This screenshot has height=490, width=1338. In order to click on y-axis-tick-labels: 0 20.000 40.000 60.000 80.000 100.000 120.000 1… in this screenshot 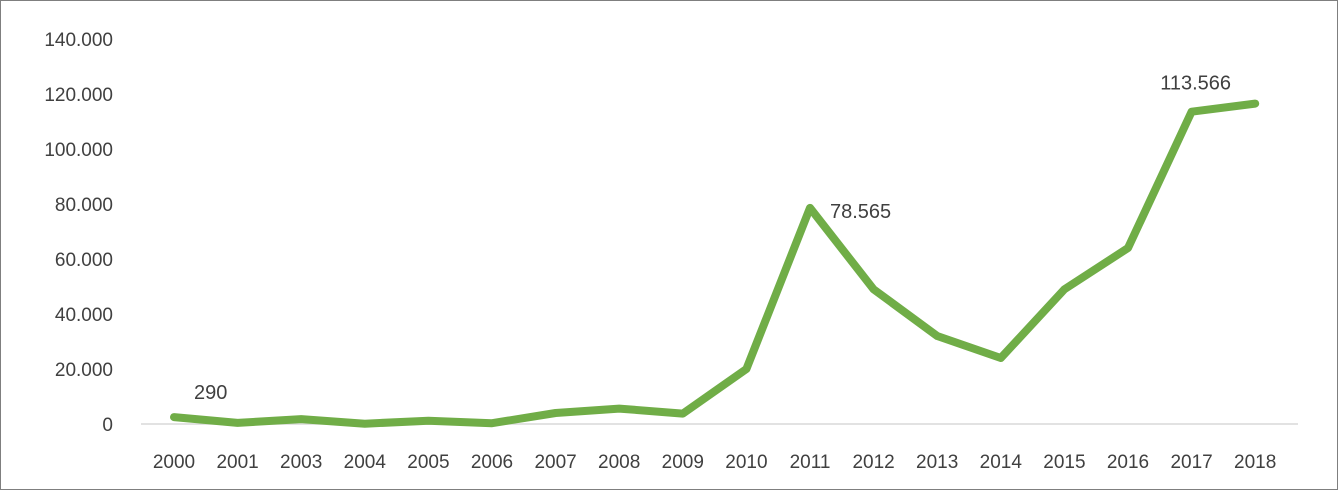, I will do `click(78, 233)`.